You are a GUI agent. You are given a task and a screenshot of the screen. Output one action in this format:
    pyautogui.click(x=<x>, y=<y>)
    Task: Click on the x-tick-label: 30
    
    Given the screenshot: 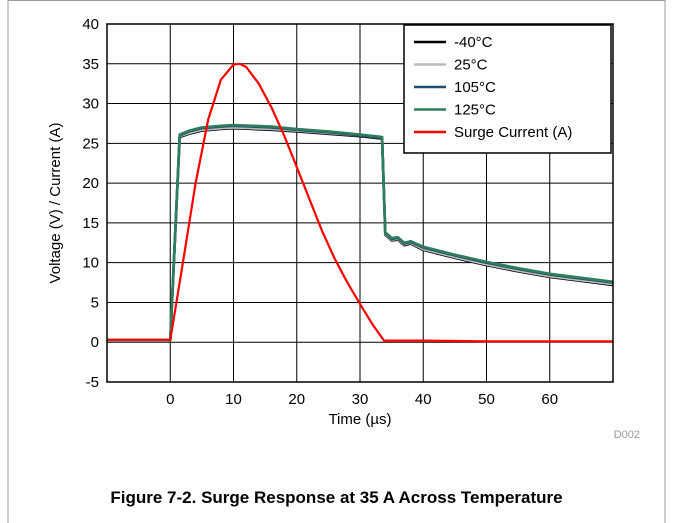 What is the action you would take?
    pyautogui.click(x=360, y=399)
    